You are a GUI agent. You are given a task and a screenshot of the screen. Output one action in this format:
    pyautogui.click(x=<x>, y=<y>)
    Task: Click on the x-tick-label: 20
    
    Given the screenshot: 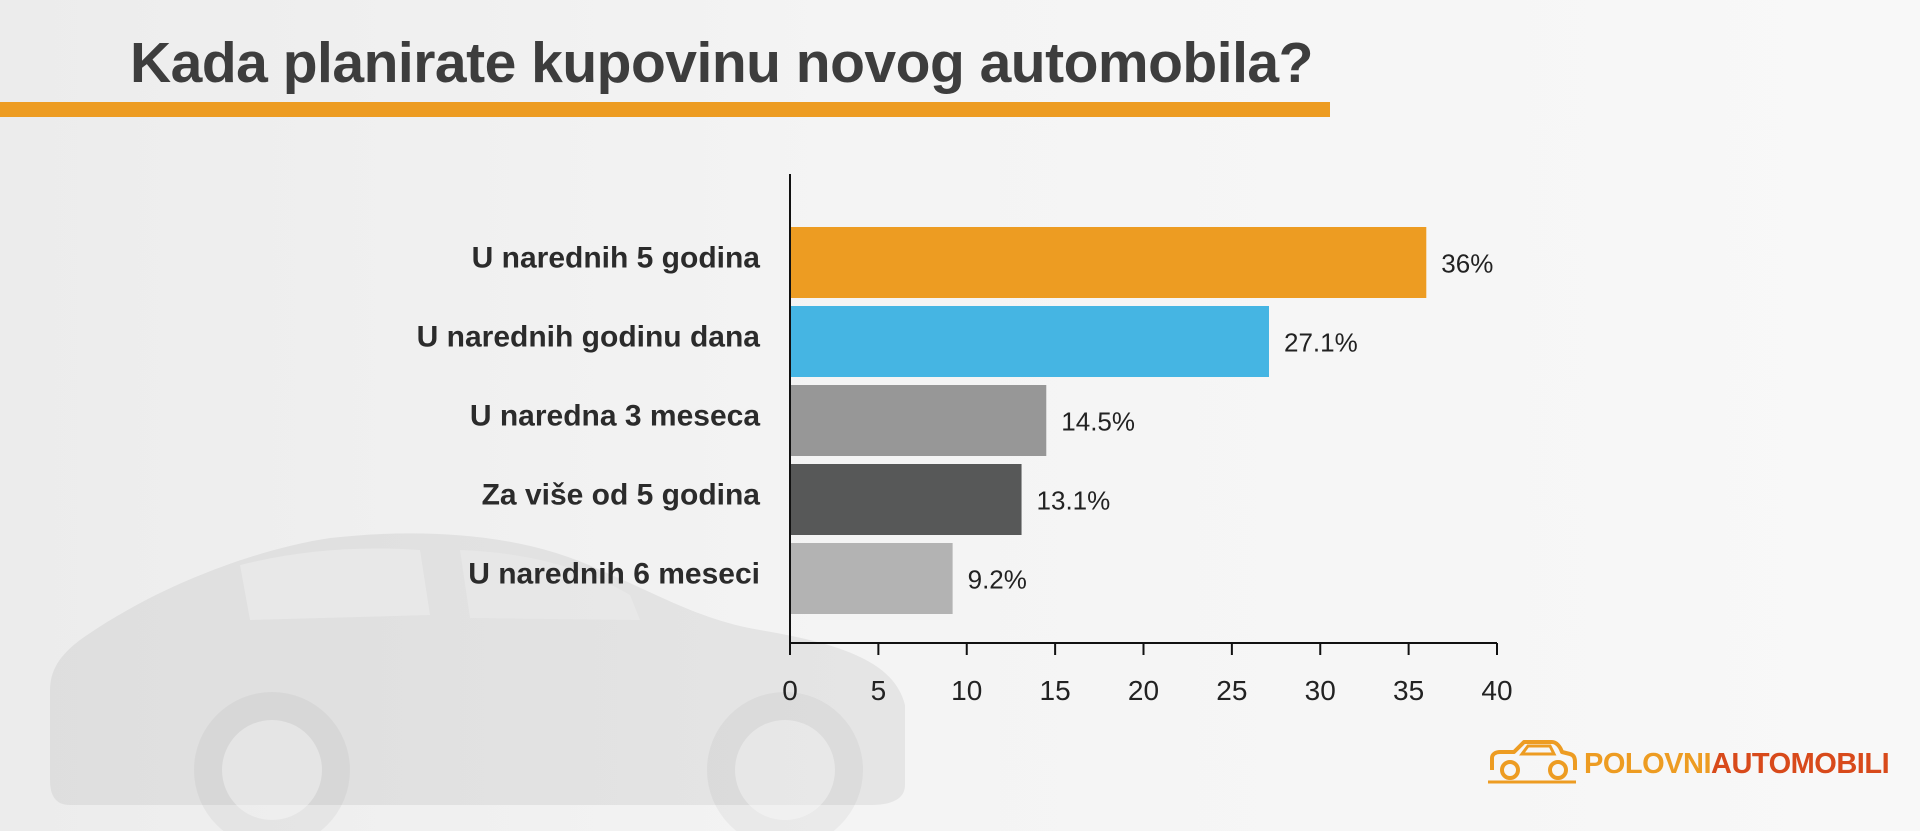 What is the action you would take?
    pyautogui.click(x=1143, y=690)
    